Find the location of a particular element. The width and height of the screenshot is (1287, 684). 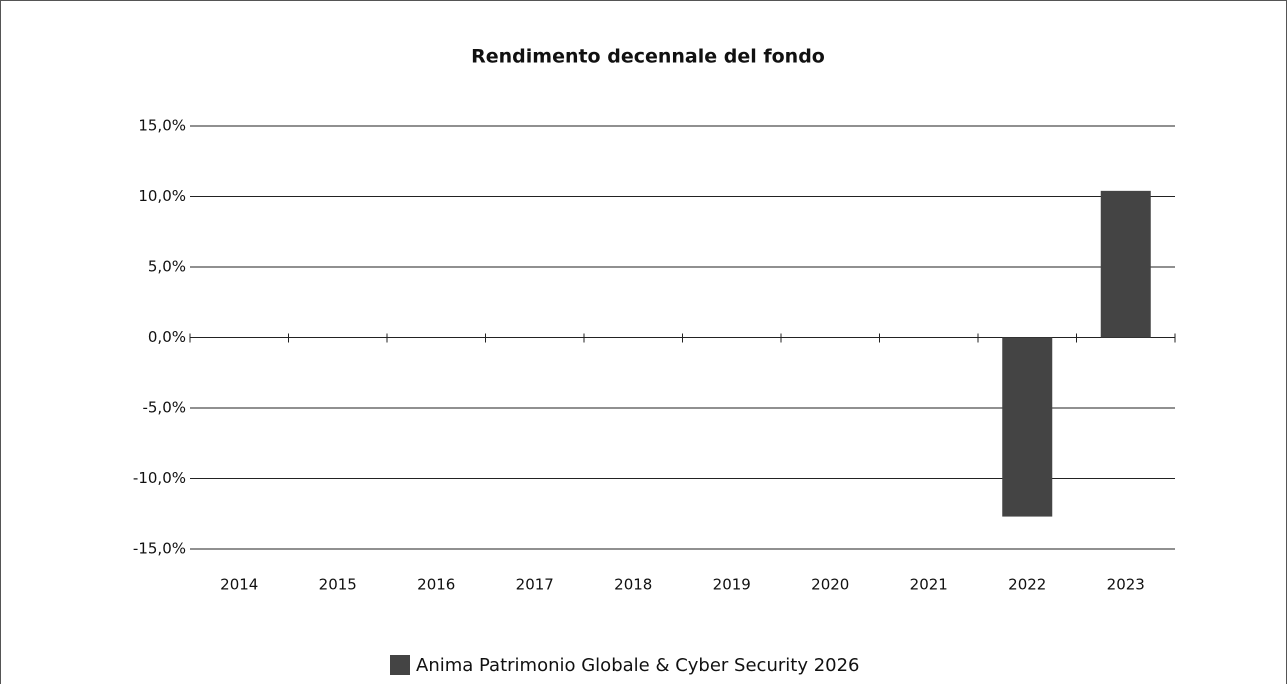

x-tick-label: 2018 is located at coordinates (633, 585).